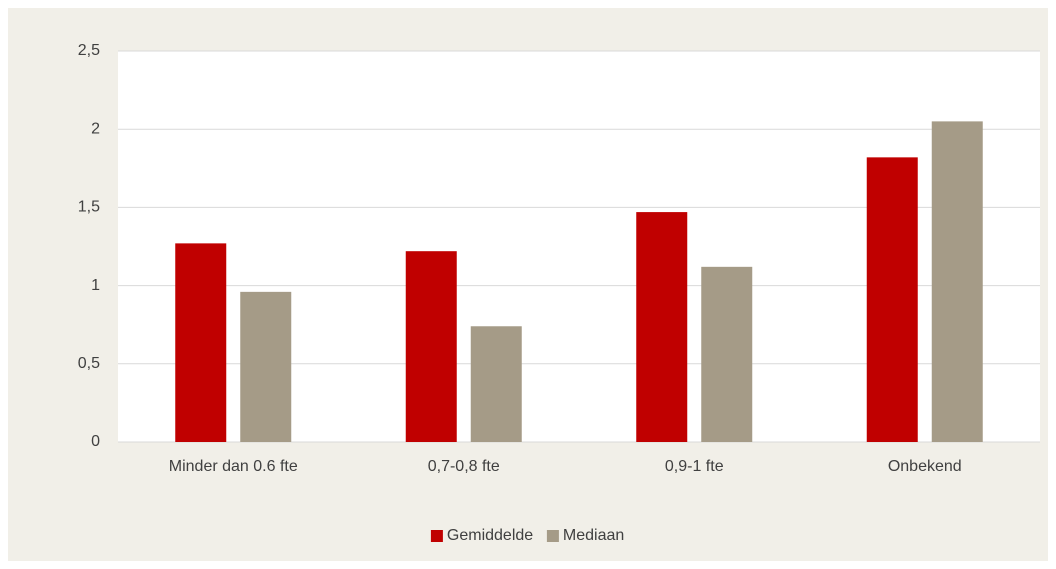 This screenshot has height=569, width=1056. I want to click on y-tick-label: 1,5, so click(89, 207).